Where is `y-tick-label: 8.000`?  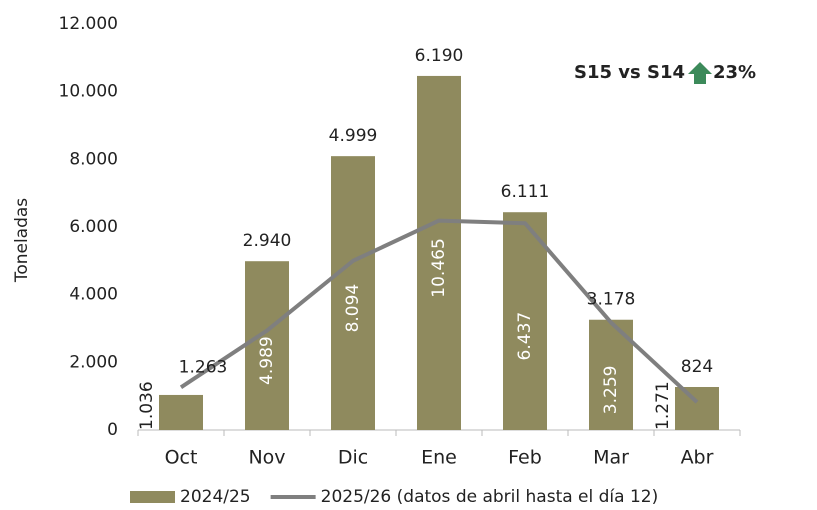 y-tick-label: 8.000 is located at coordinates (93, 159).